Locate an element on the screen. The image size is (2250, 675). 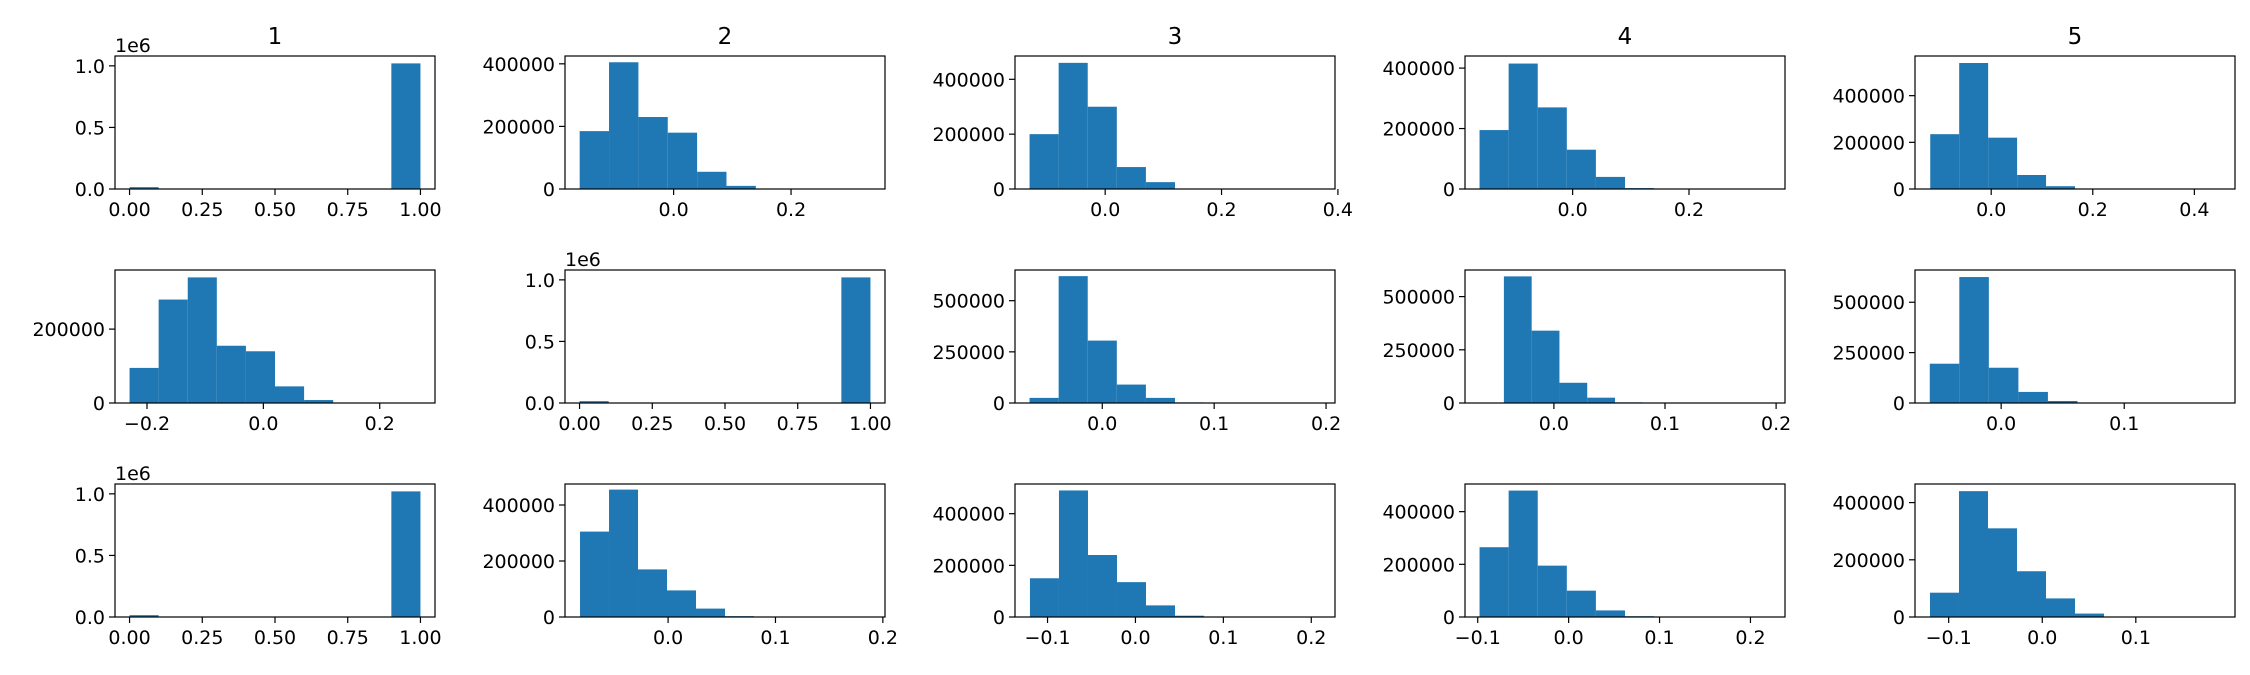
x-tick-label: −0.1 is located at coordinates (1047, 638).